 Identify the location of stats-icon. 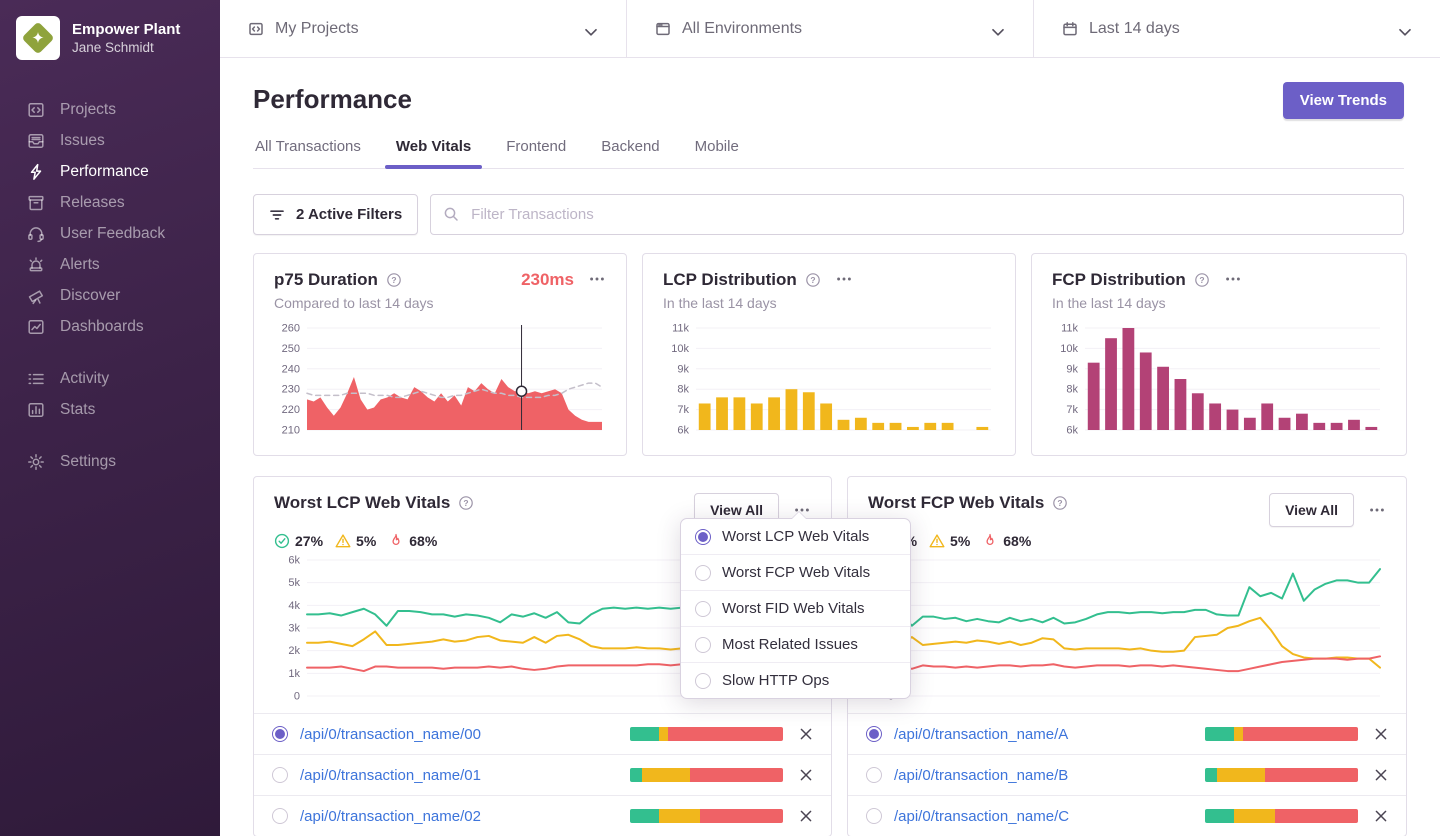
(36, 410).